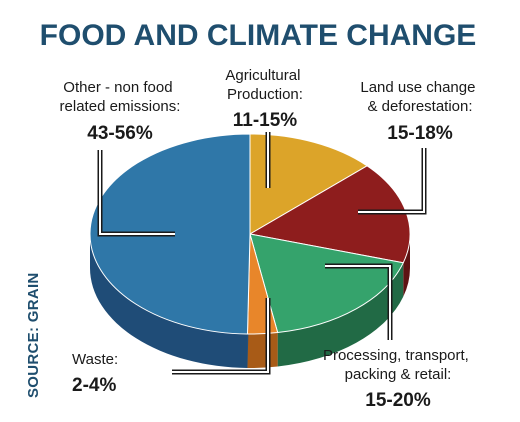 Image resolution: width=520 pixels, height=422 pixels. I want to click on slice-side-other, so click(169, 301).